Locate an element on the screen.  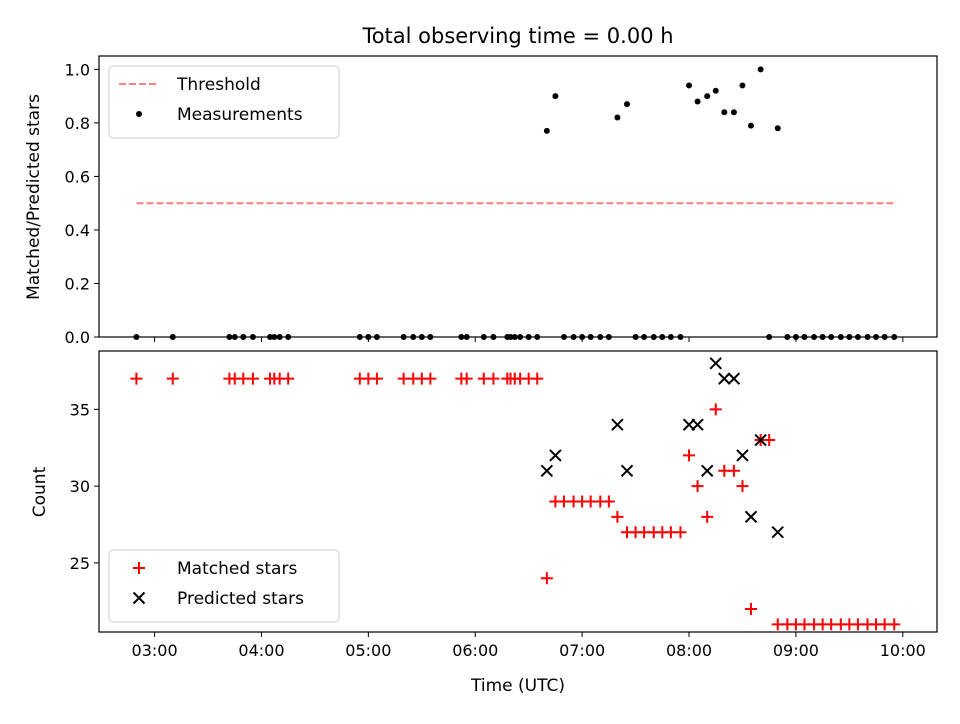
x-tick-label: 03:00 is located at coordinates (155, 650).